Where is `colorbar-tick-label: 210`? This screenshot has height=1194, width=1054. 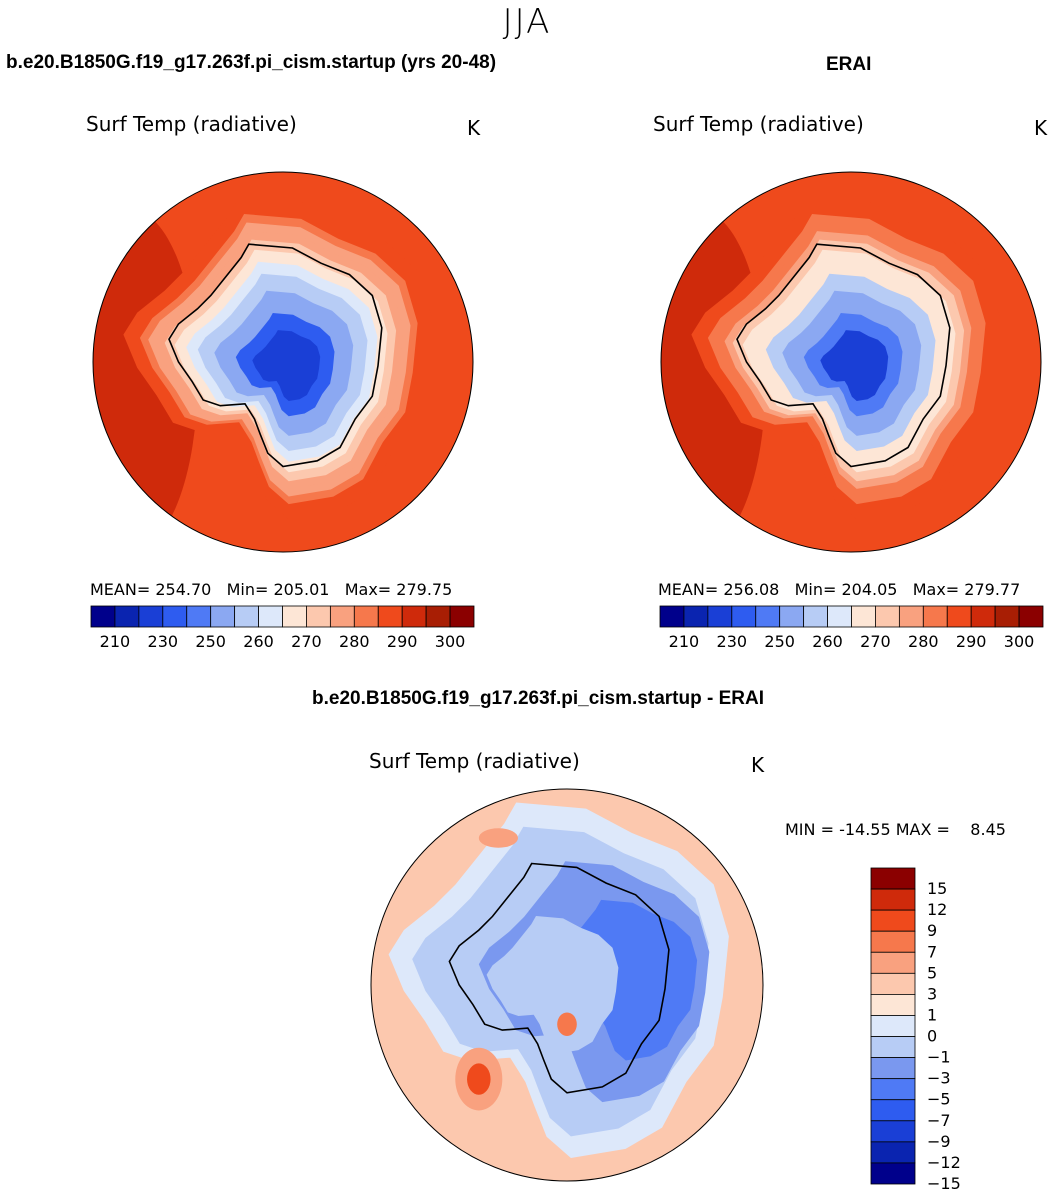 colorbar-tick-label: 210 is located at coordinates (684, 641).